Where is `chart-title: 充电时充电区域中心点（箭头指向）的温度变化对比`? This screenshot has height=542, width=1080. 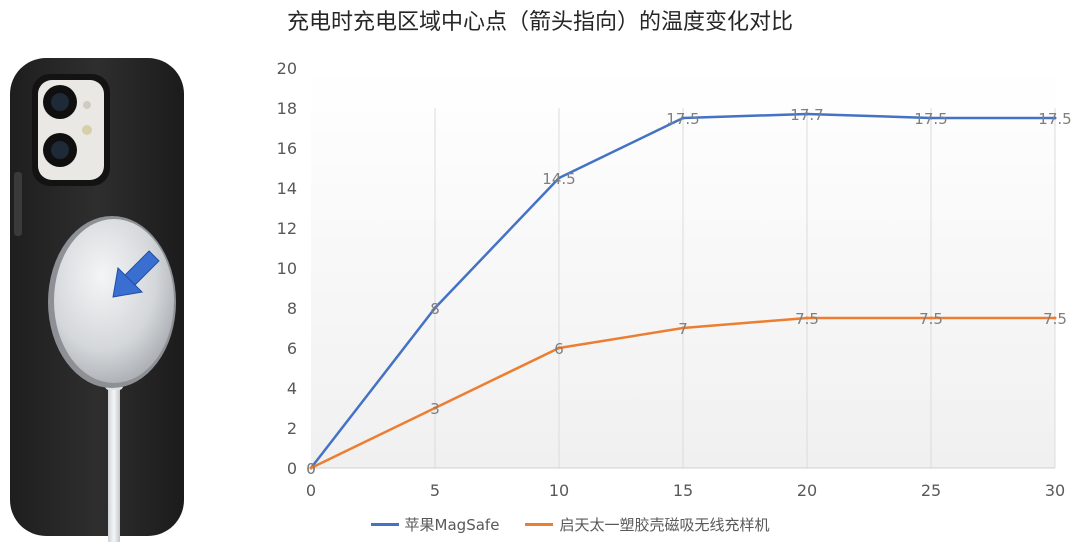 chart-title: 充电时充电区域中心点（箭头指向）的温度变化对比 is located at coordinates (539, 22).